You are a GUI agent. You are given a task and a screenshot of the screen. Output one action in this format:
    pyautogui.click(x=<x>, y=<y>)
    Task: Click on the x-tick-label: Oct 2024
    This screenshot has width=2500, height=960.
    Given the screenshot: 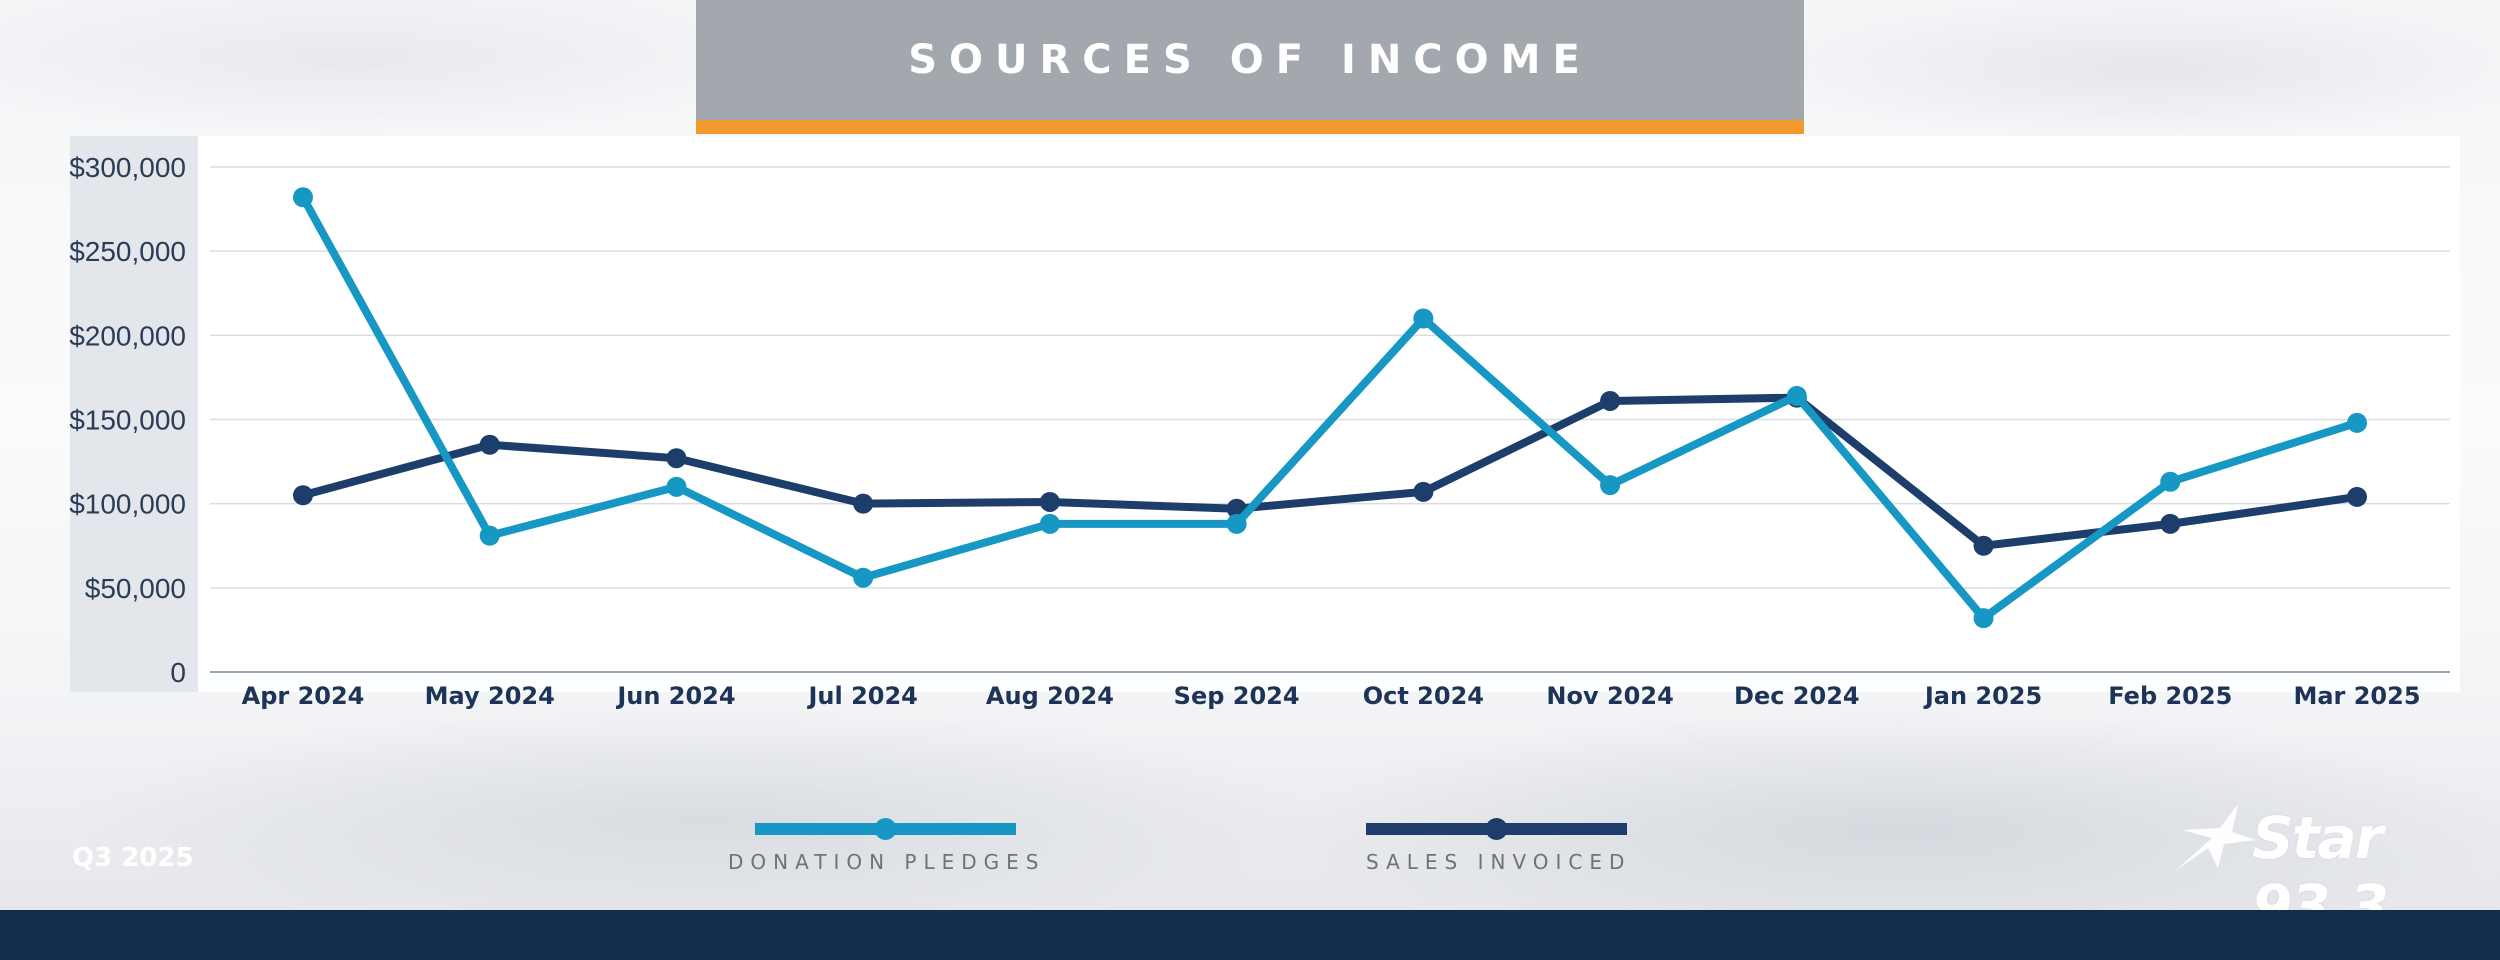 What is the action you would take?
    pyautogui.click(x=1423, y=696)
    